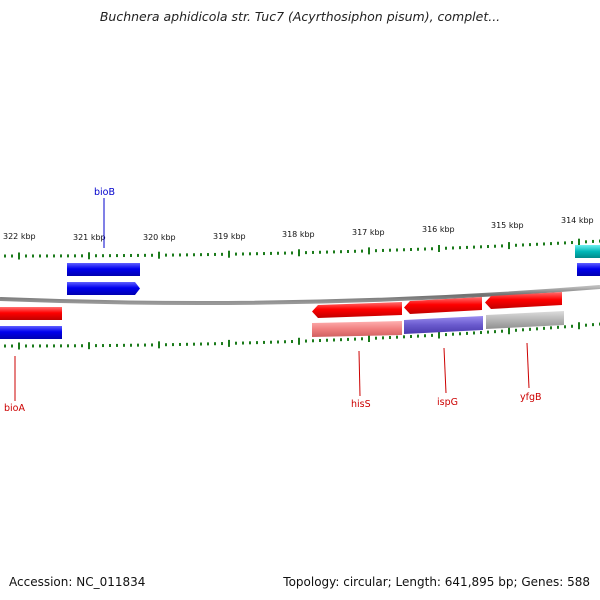  What do you see at coordinates (282, 315) in the screenshot?
I see `feature-row-lower` at bounding box center [282, 315].